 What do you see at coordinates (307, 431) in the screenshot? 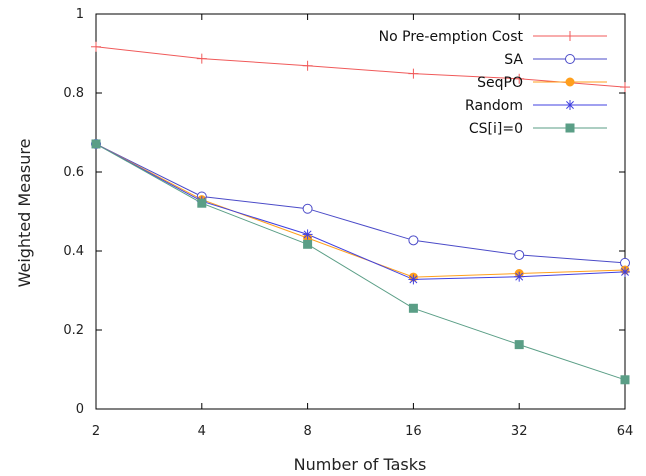
I see `x-tick-label: 8` at bounding box center [307, 431].